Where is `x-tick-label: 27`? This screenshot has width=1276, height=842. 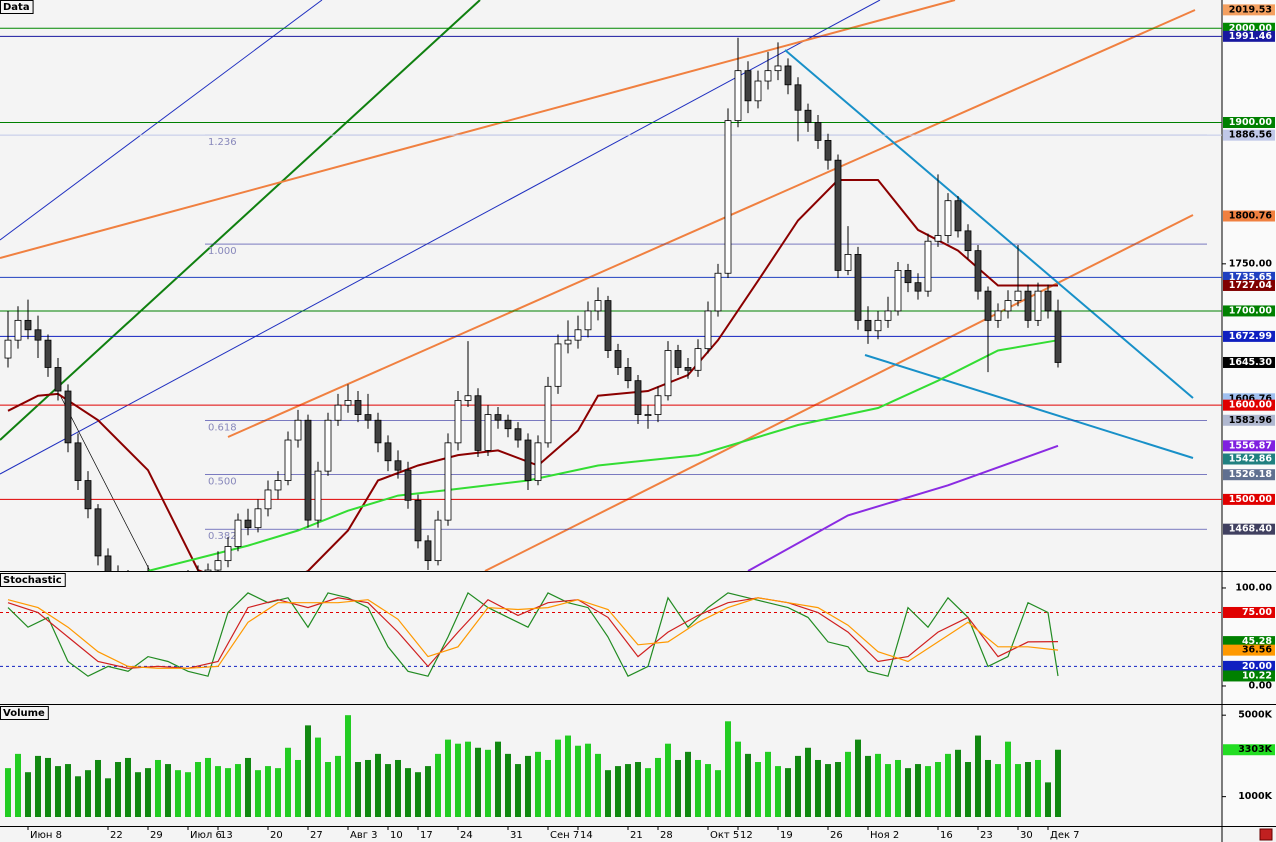
x-tick-label: 27 is located at coordinates (316, 835).